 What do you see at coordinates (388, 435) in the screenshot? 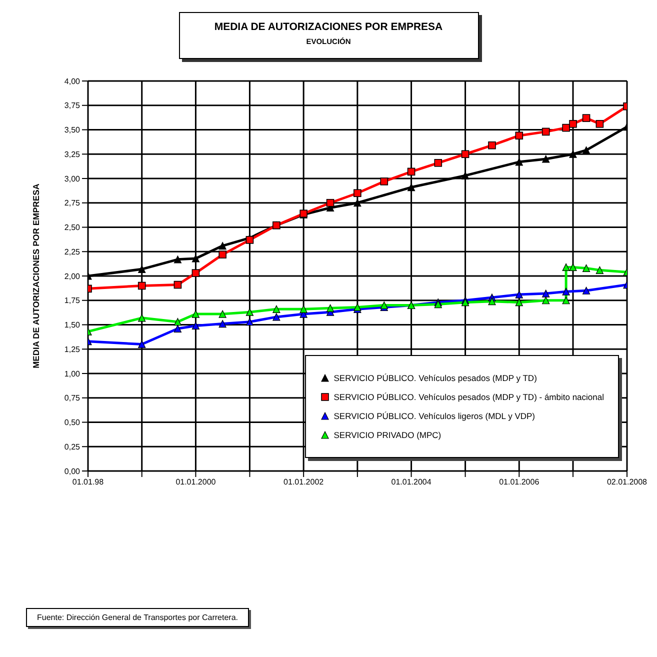
I see `legend-label: SERVICIO PRIVADO (MPC)` at bounding box center [388, 435].